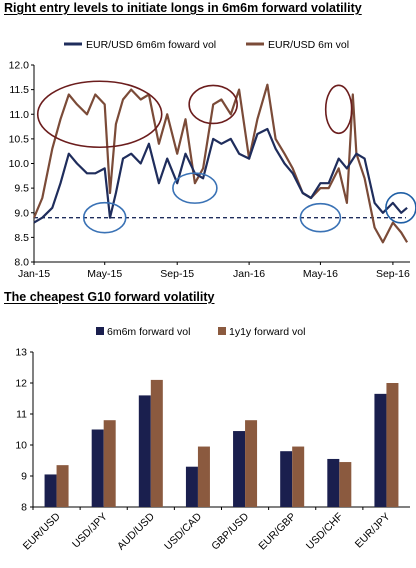  I want to click on bar-usd-jpy-6m6m-forward-vol, so click(97, 468).